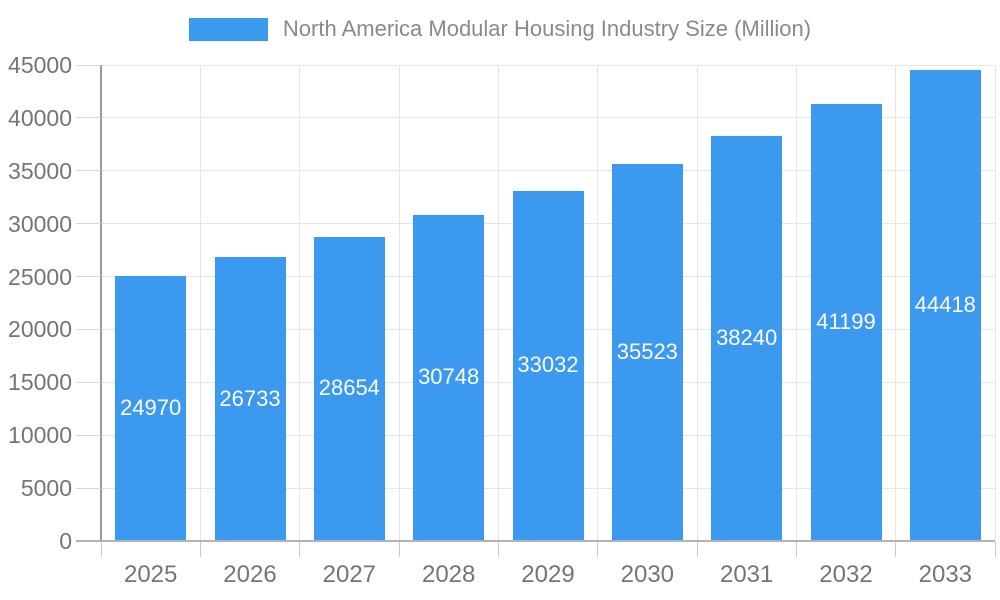 Image resolution: width=1000 pixels, height=600 pixels. I want to click on bar-value-label: 33032, so click(548, 365).